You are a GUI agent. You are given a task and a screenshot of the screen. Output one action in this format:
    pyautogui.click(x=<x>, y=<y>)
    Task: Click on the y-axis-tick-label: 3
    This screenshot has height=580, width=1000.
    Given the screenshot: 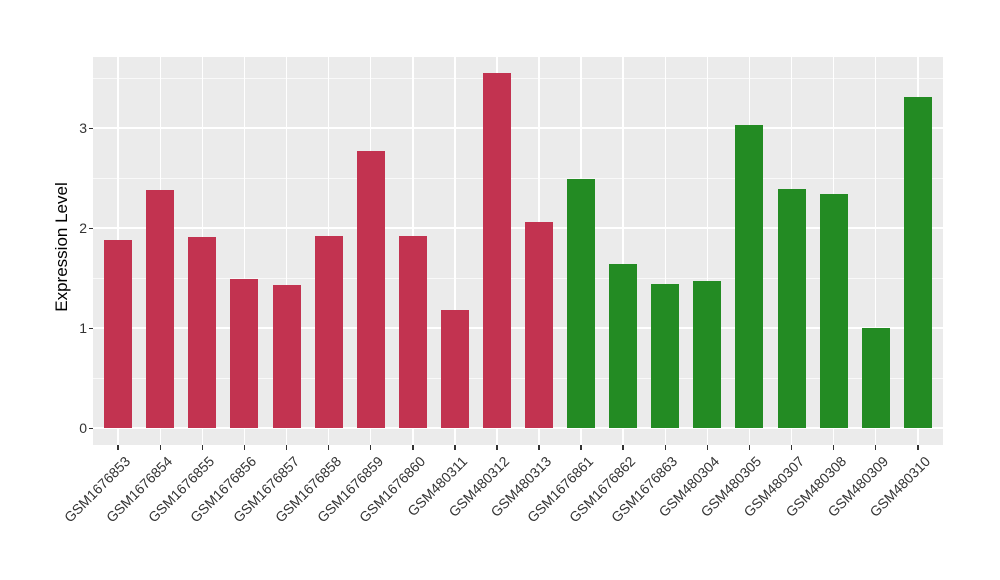 What is the action you would take?
    pyautogui.click(x=83, y=128)
    